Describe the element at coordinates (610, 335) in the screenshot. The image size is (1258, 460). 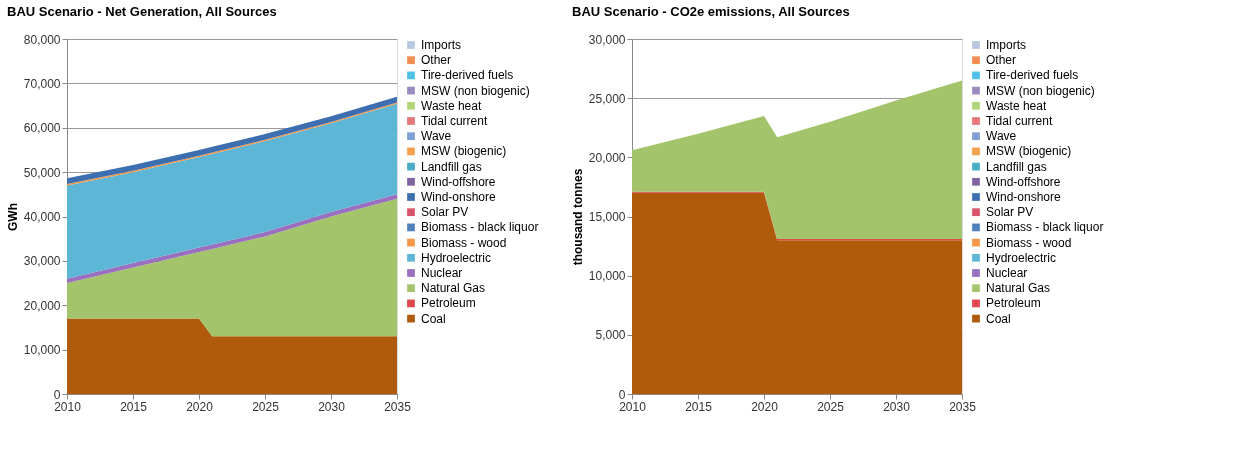
I see `y-tick-label: 5,000` at that location.